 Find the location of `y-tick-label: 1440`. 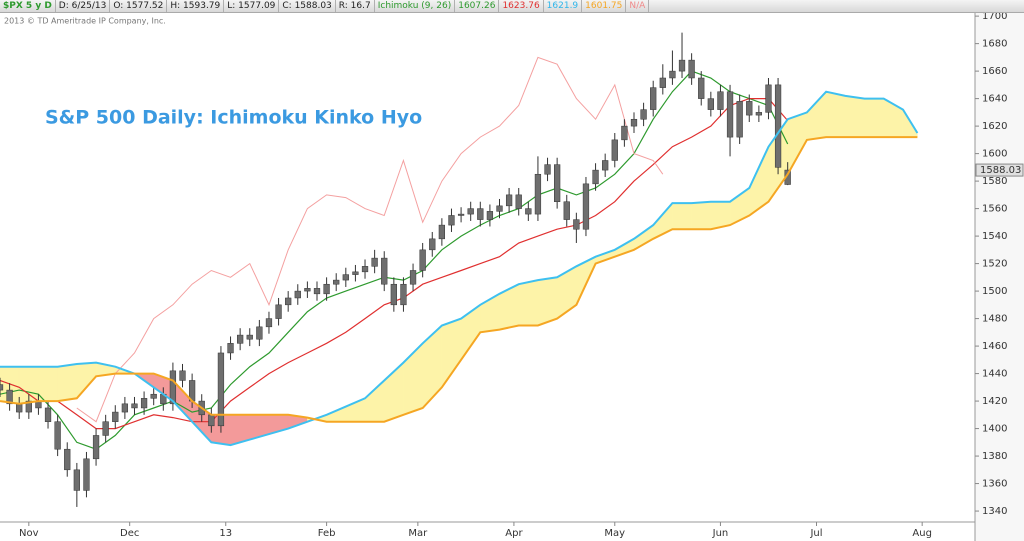

y-tick-label: 1440 is located at coordinates (994, 374).